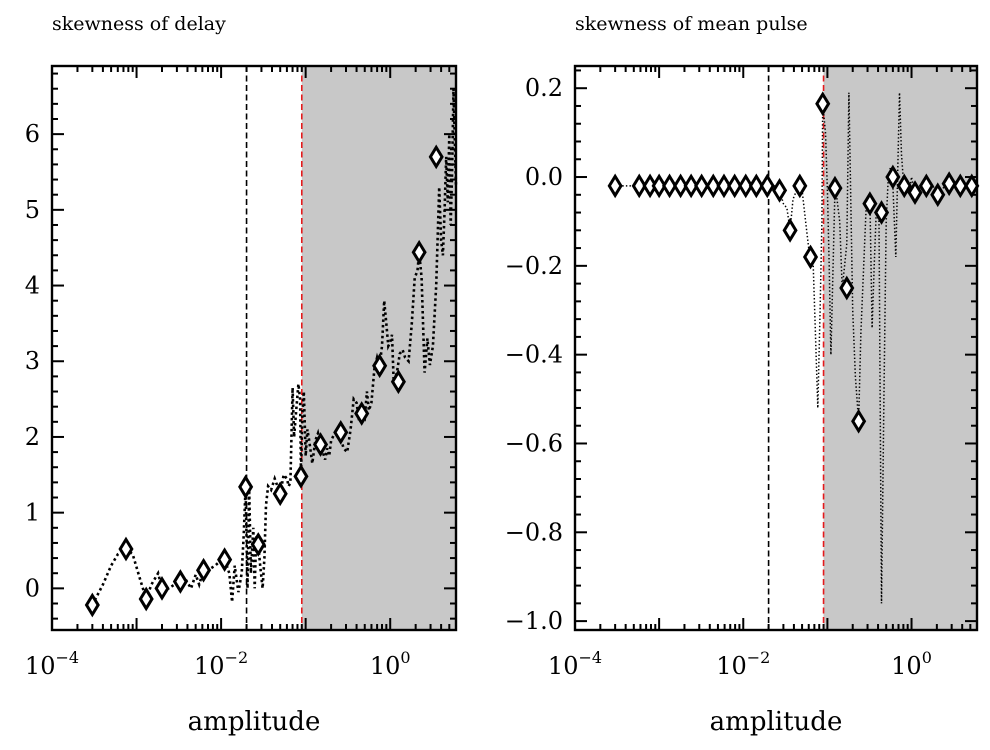  I want to click on panel-title: skewness of mean pulse, so click(691, 24).